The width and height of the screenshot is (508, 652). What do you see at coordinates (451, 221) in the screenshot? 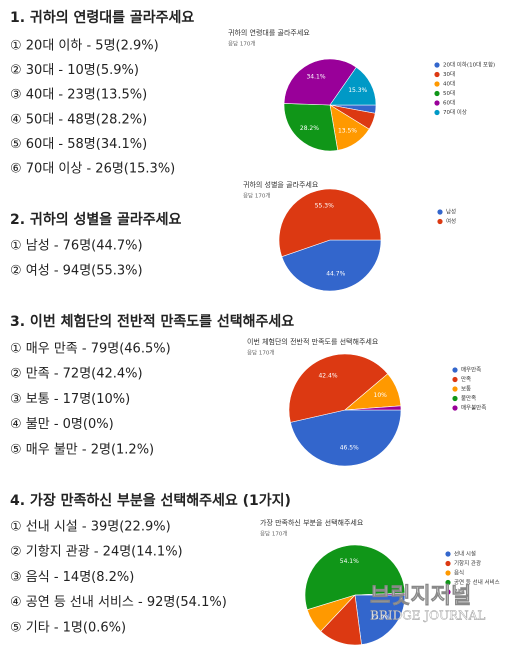
I see `legend-label: 여성` at bounding box center [451, 221].